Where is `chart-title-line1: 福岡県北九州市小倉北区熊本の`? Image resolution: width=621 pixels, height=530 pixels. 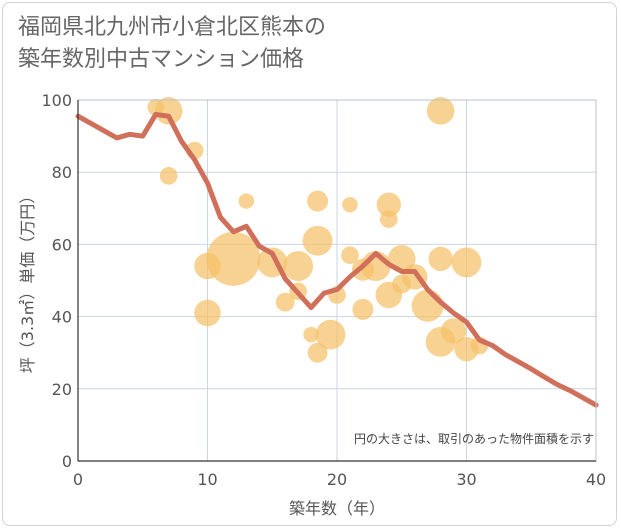
chart-title-line1: 福岡県北九州市小倉北区熊本の is located at coordinates (172, 27).